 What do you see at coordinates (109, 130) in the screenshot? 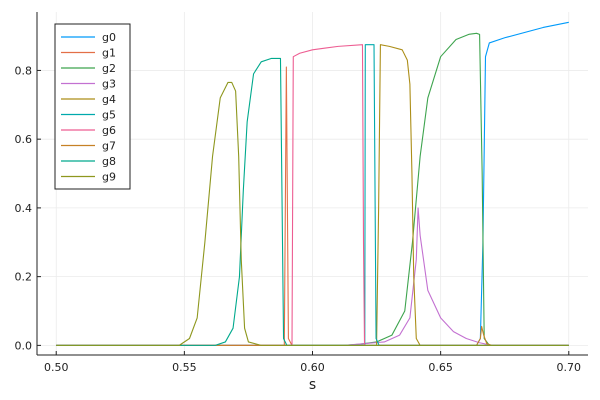
I see `legend-label-g6: g6` at bounding box center [109, 130].